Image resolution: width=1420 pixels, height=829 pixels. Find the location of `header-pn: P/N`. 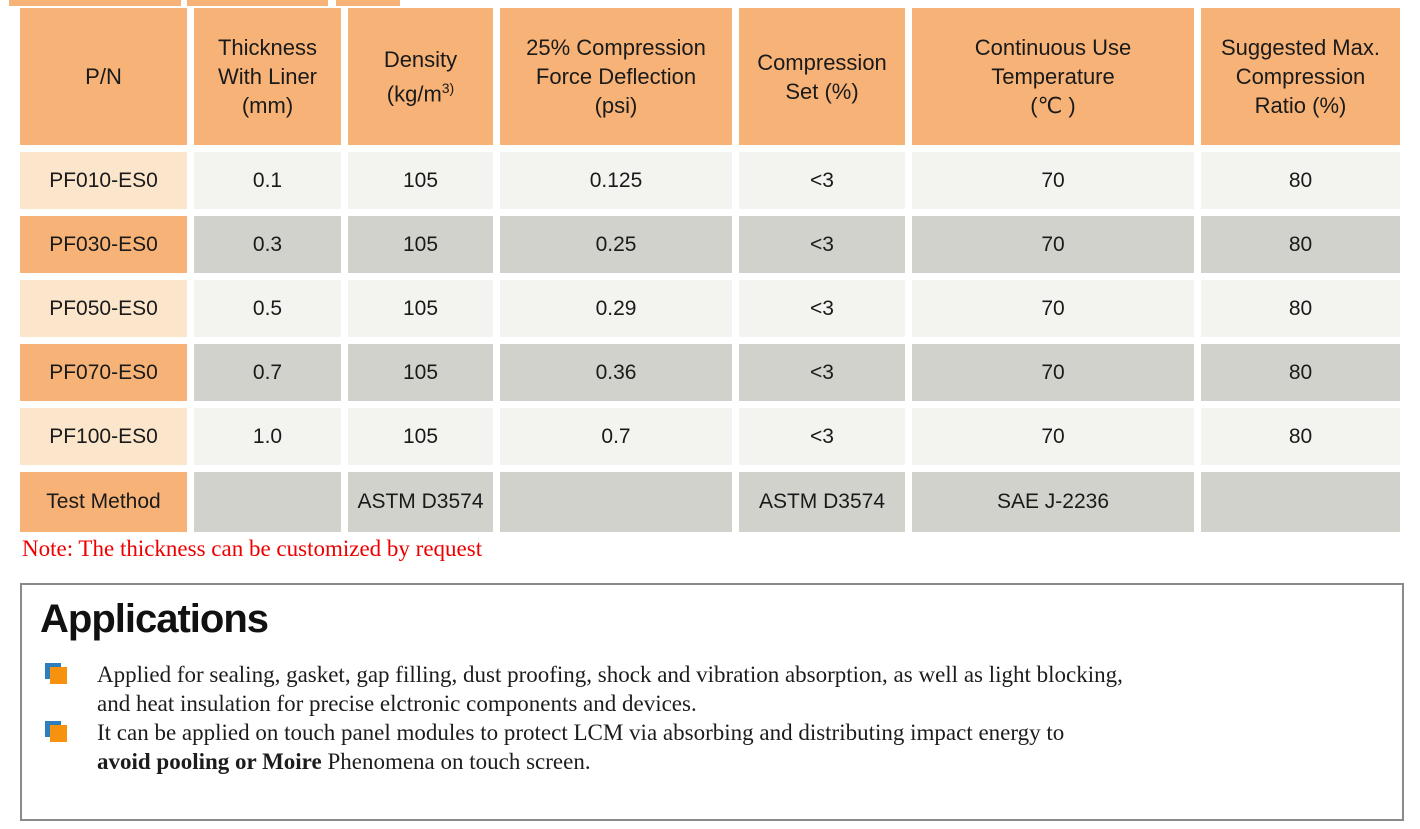

header-pn: P/N is located at coordinates (103, 76).